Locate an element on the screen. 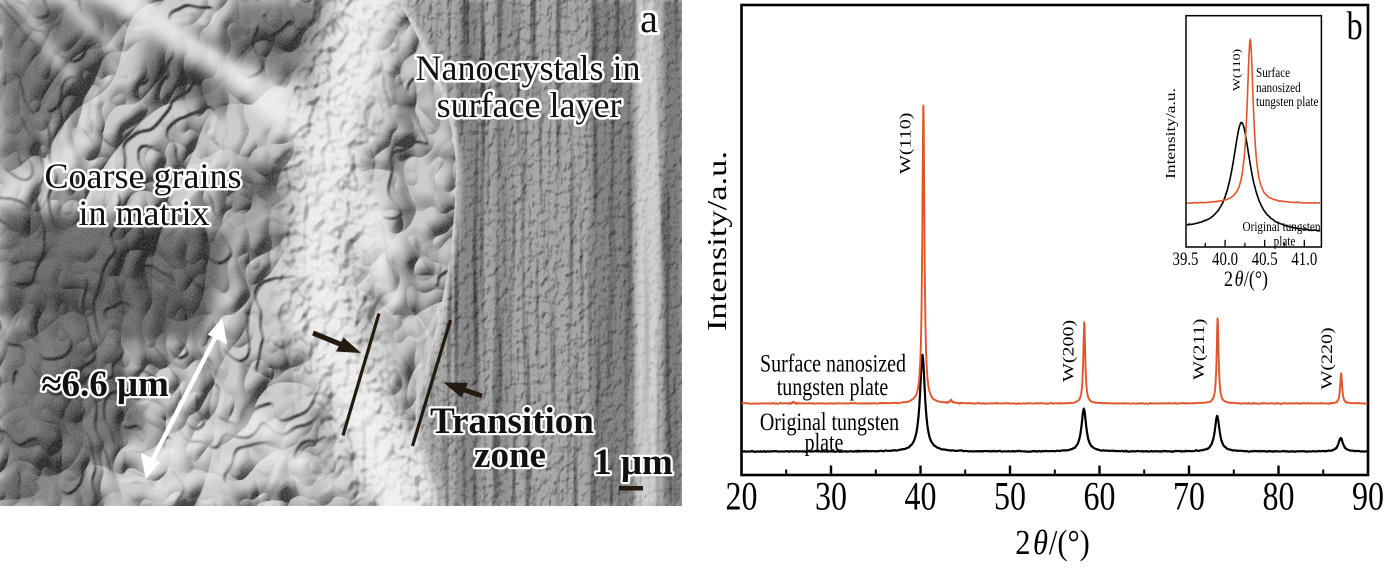  svg-text: 60 is located at coordinates (1100, 496).